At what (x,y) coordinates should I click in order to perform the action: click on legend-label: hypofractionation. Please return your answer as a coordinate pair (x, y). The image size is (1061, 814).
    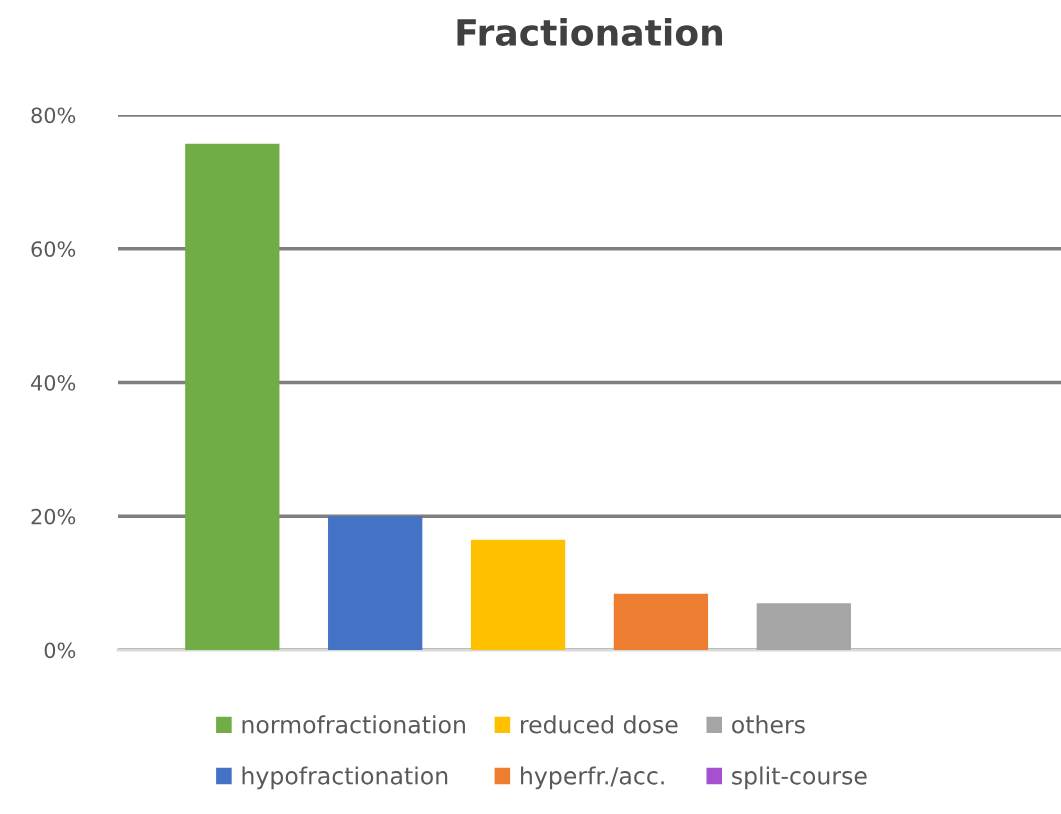
    Looking at the image, I should click on (345, 778).